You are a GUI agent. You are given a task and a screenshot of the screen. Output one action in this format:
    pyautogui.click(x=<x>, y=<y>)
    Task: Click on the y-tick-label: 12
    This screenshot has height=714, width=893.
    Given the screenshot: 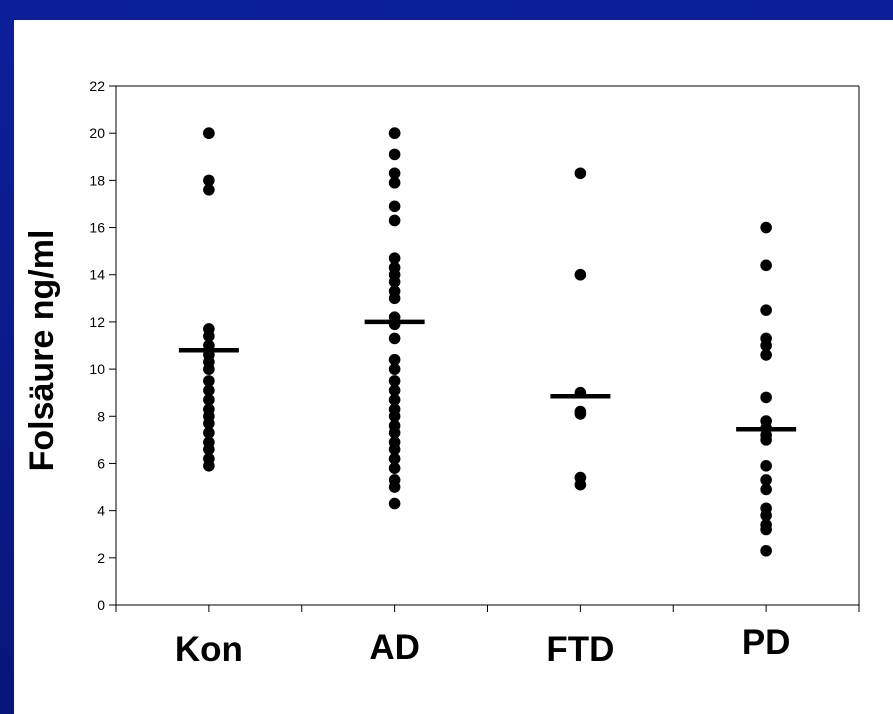 What is the action you would take?
    pyautogui.click(x=97, y=322)
    